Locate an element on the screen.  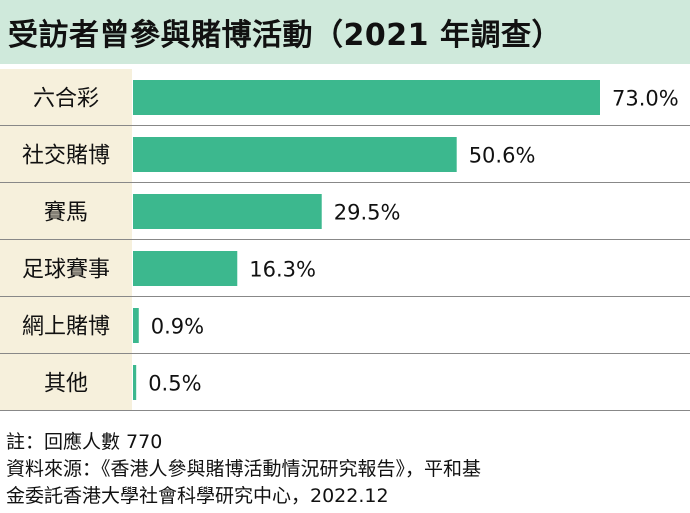
value-label: 73.0% is located at coordinates (645, 99).